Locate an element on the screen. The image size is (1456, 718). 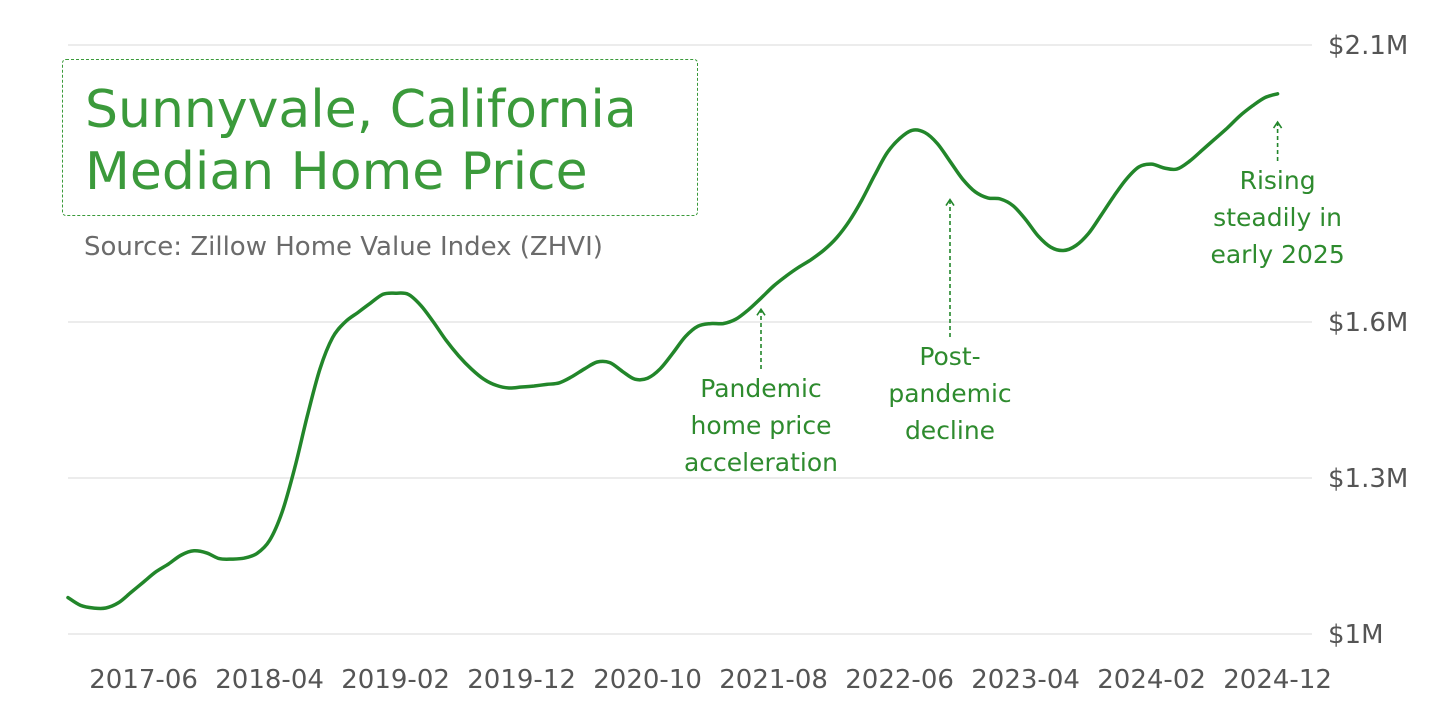
annotation-text: Rising is located at coordinates (1278, 180).